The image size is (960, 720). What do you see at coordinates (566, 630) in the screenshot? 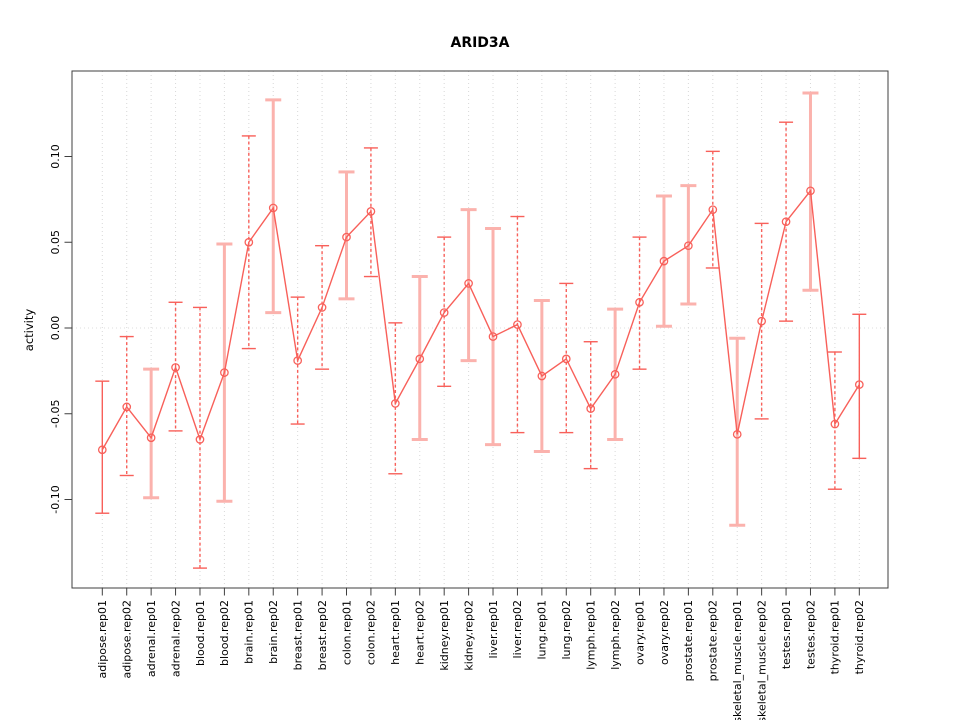
I see `x-tick-label: lung.rep02` at bounding box center [566, 630].